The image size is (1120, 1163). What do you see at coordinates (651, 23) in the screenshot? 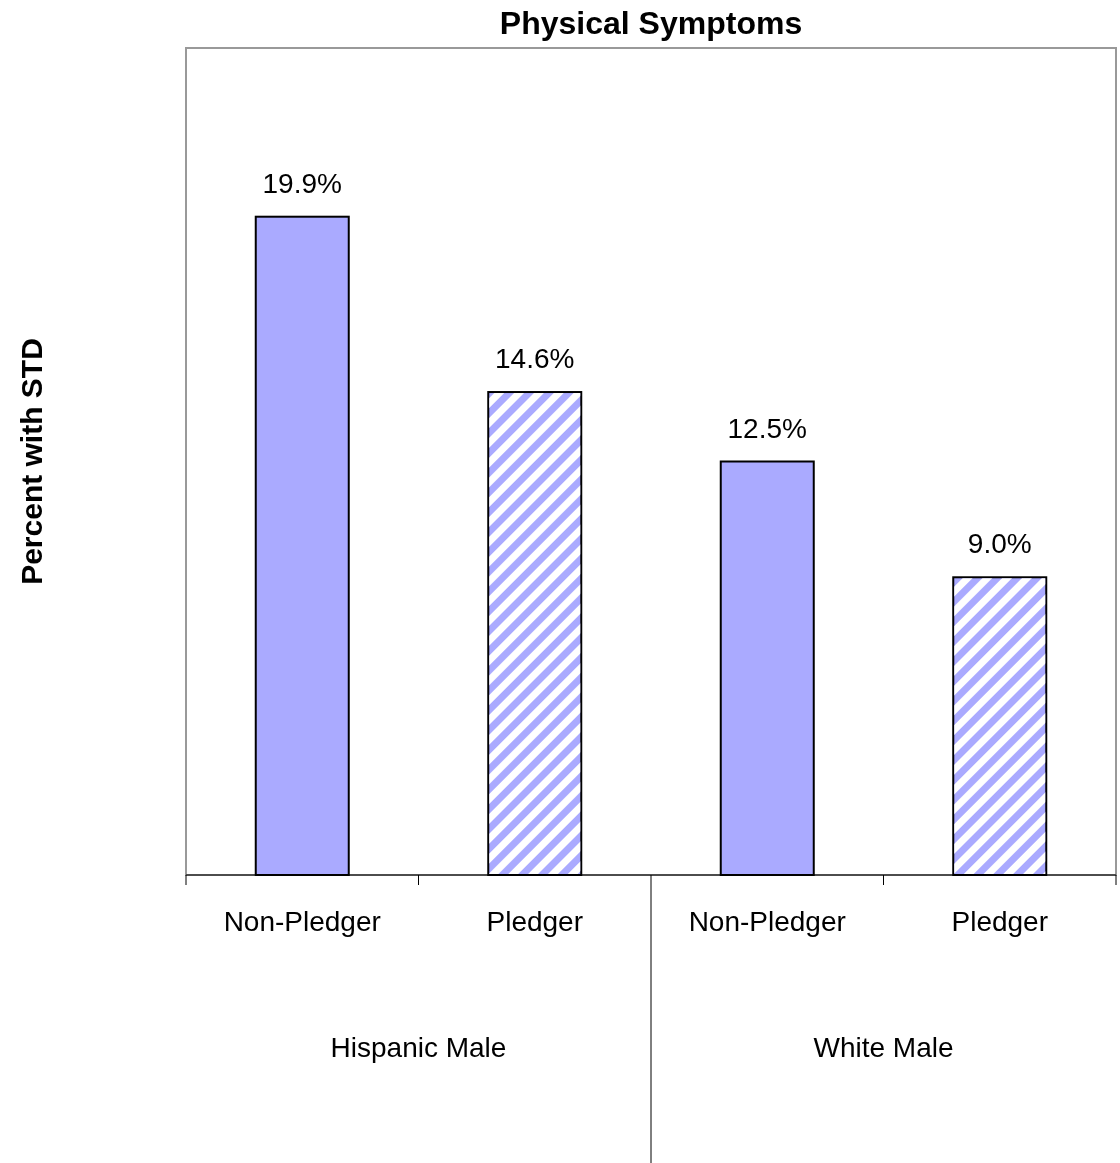
I see `chart-title: Physical Symptoms` at bounding box center [651, 23].